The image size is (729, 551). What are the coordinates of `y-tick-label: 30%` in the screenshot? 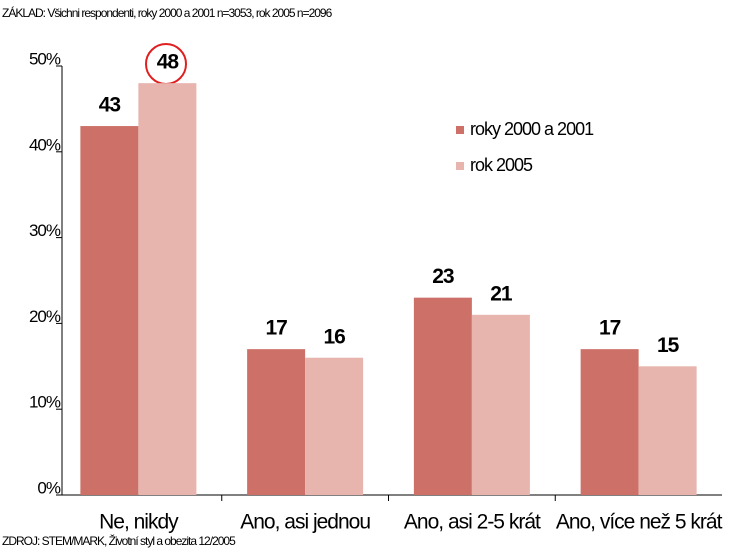 It's located at (45, 230).